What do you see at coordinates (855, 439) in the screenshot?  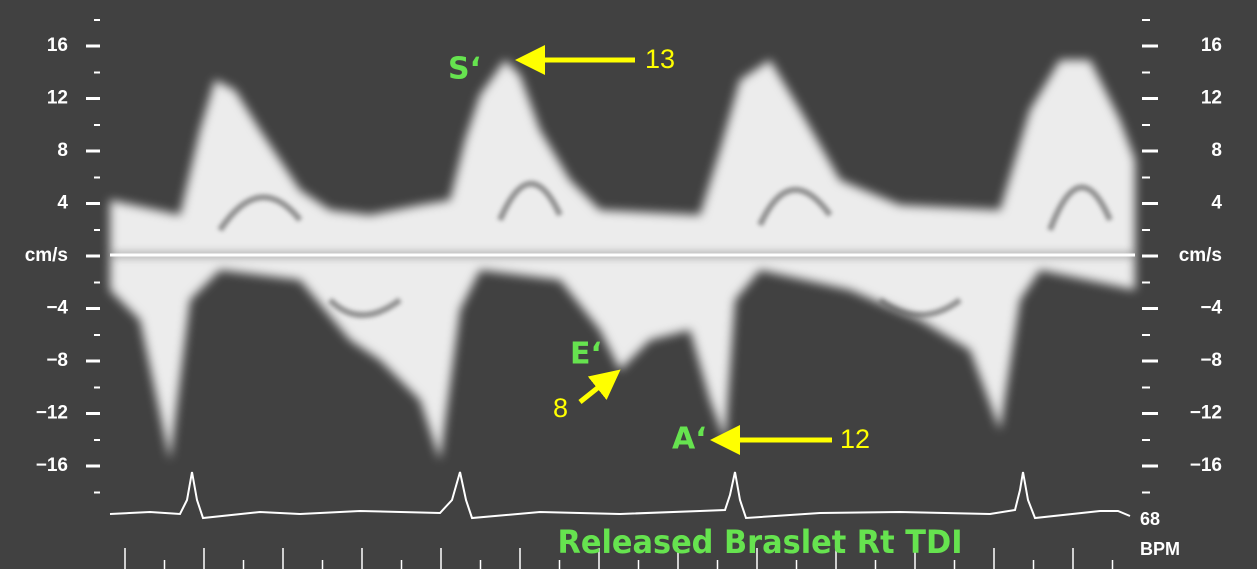 I see `a-prime-value: 12` at bounding box center [855, 439].